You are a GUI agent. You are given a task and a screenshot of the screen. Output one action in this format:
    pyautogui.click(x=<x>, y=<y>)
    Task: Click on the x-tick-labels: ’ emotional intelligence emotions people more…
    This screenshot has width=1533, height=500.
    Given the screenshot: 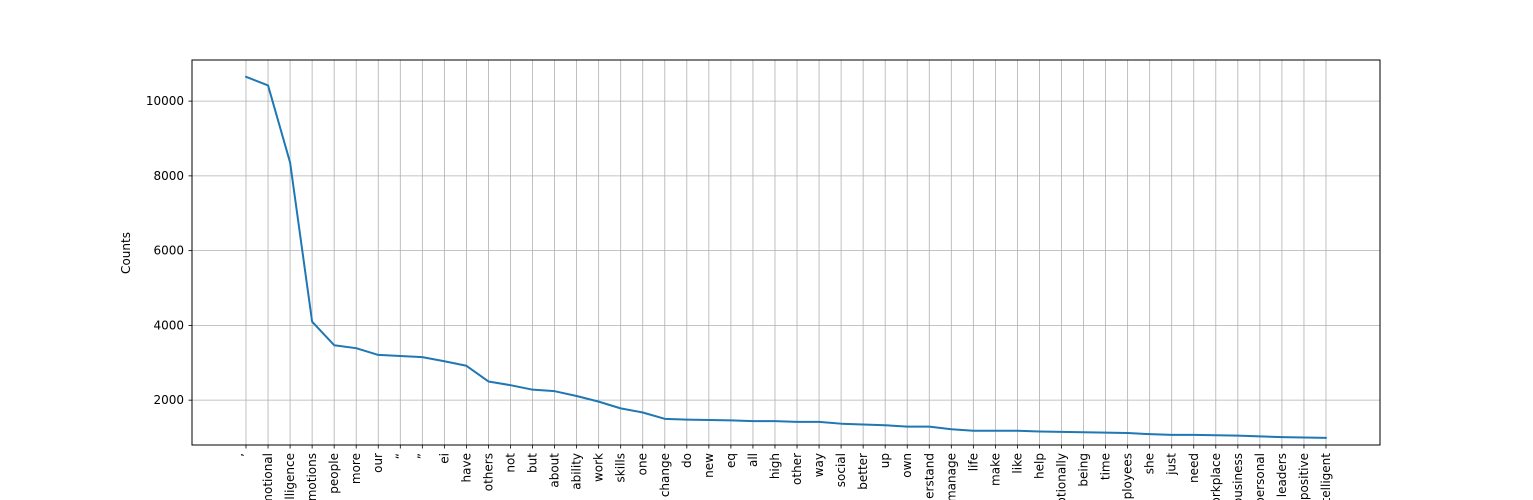 What is the action you would take?
    pyautogui.click(x=786, y=476)
    